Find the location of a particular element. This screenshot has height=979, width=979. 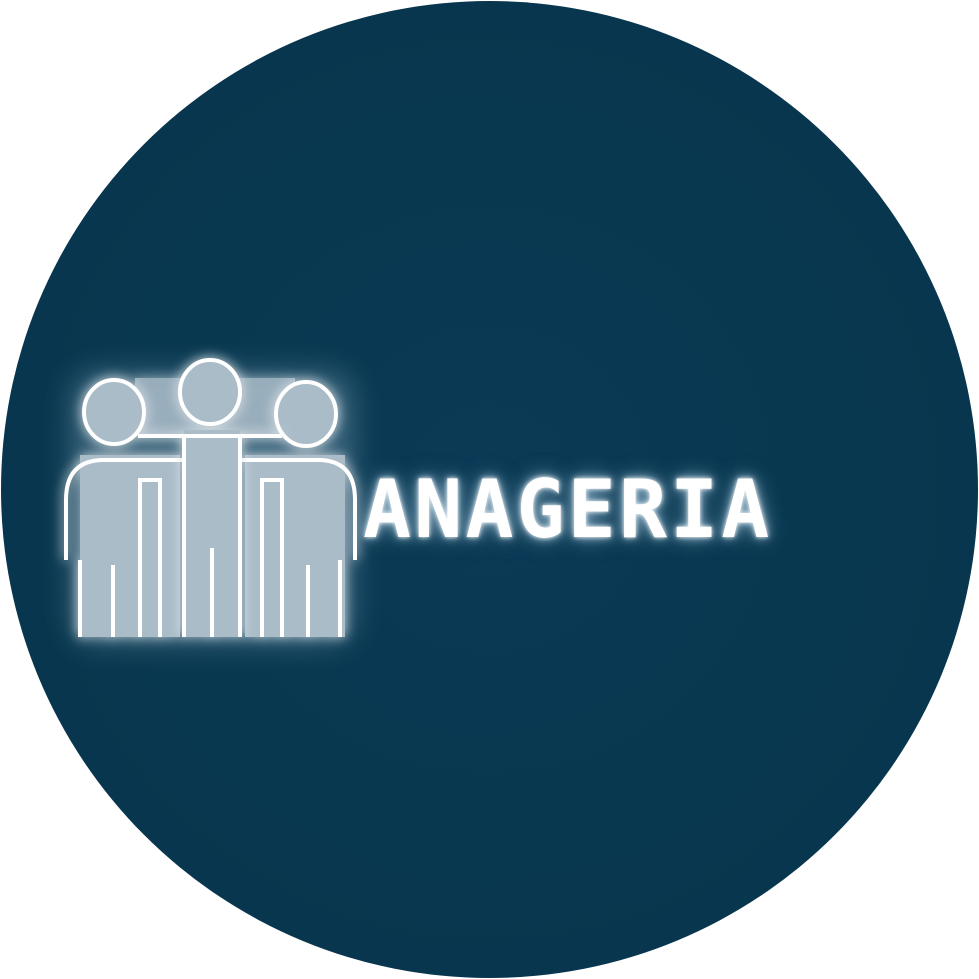

person-left-icon is located at coordinates (123, 507).